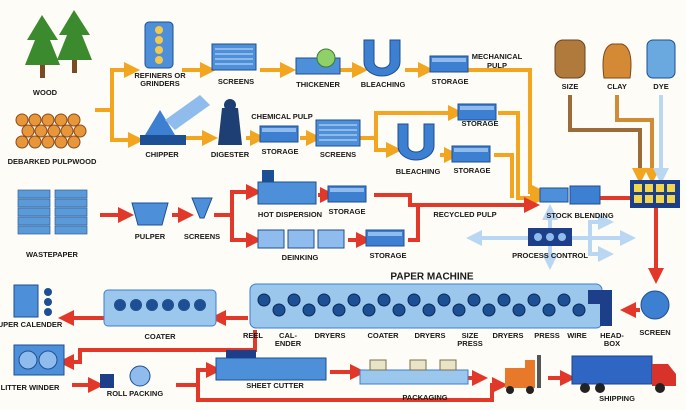  What do you see at coordinates (617, 398) in the screenshot?
I see `label: SHIPPING` at bounding box center [617, 398].